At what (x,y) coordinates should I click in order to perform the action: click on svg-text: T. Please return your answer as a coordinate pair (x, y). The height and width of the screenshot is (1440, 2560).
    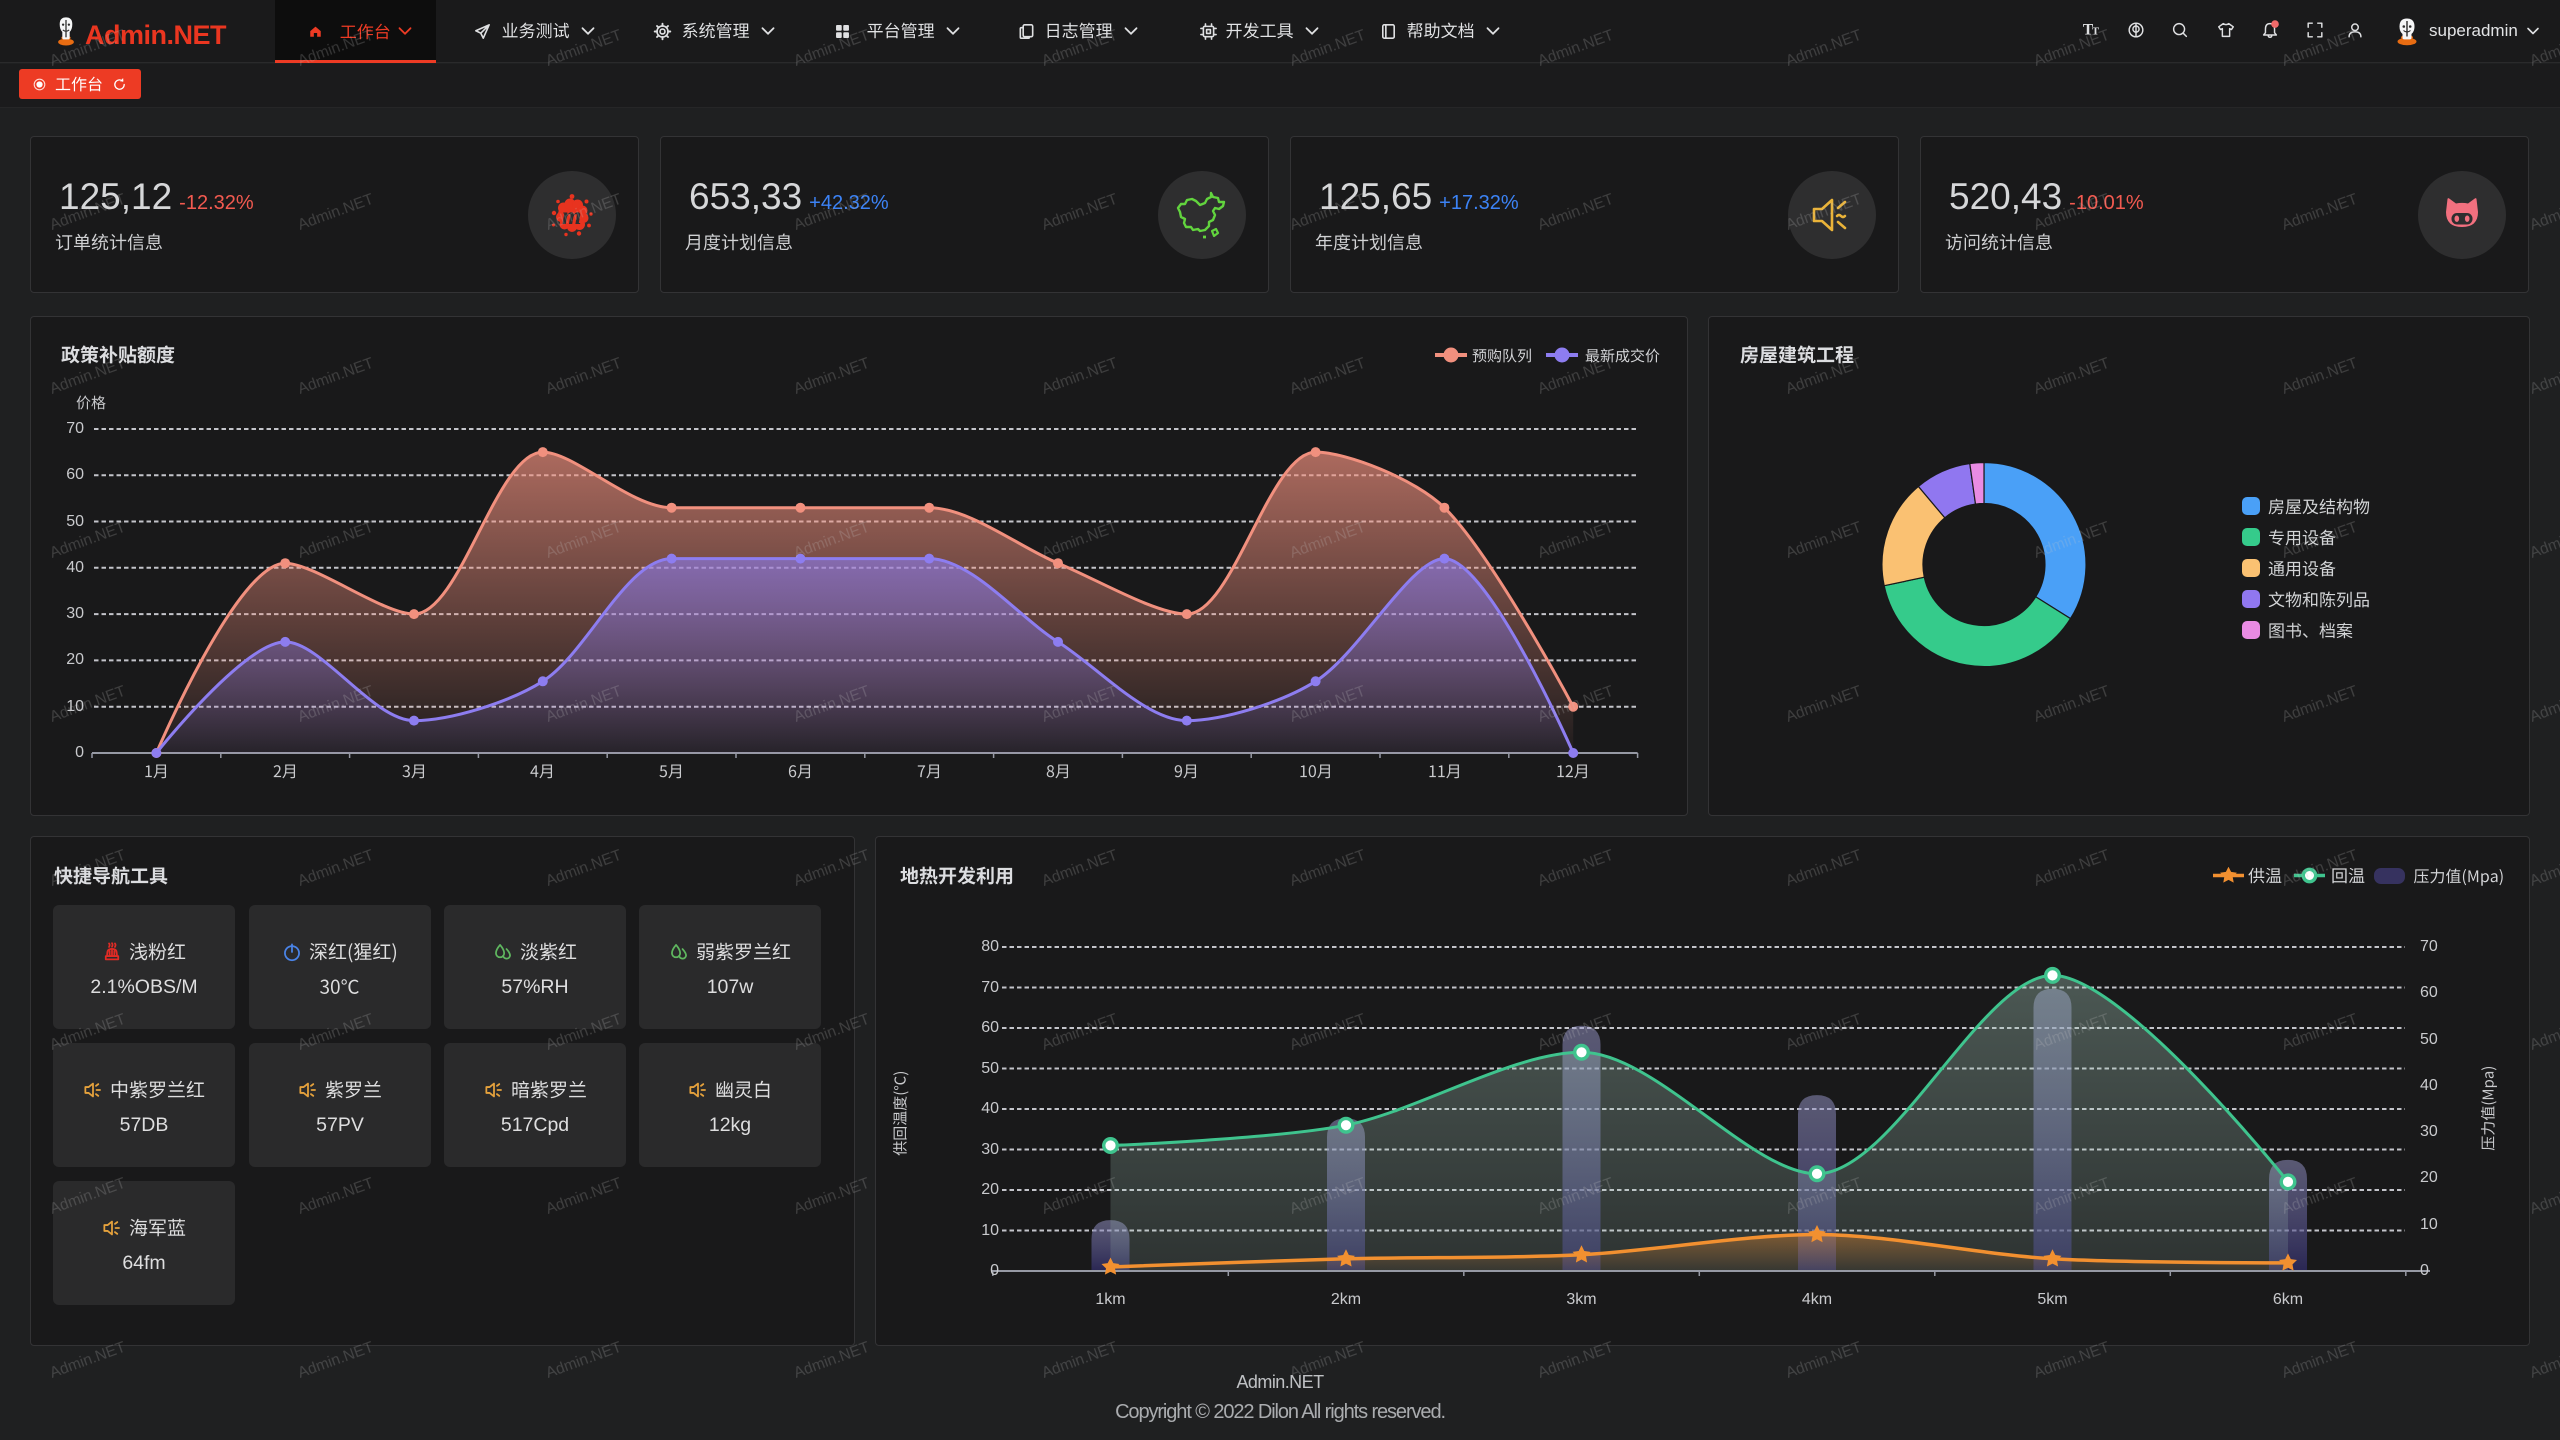
    Looking at the image, I should click on (2096, 32).